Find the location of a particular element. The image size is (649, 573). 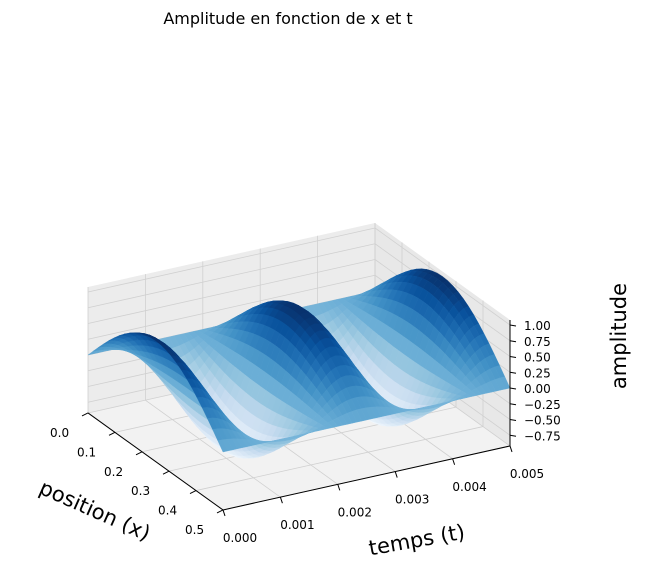

t-axis-line is located at coordinates (366, 478).